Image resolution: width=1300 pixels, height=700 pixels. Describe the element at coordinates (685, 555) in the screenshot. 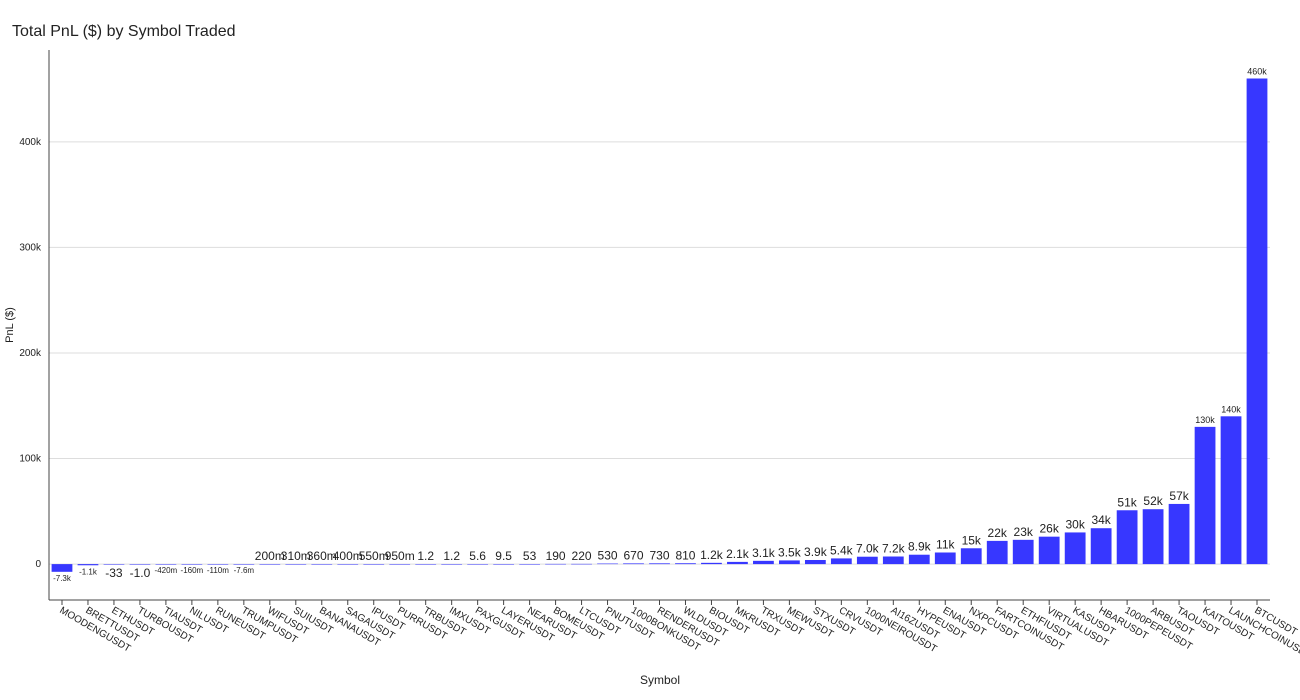

I see `value-label: 810` at that location.